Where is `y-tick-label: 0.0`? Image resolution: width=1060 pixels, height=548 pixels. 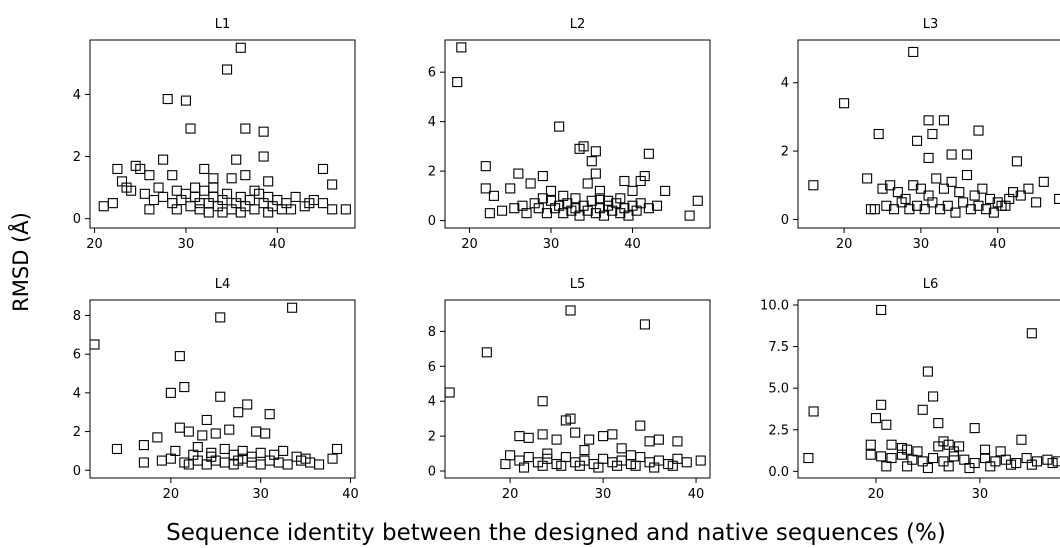
y-tick-label: 0.0 is located at coordinates (778, 472).